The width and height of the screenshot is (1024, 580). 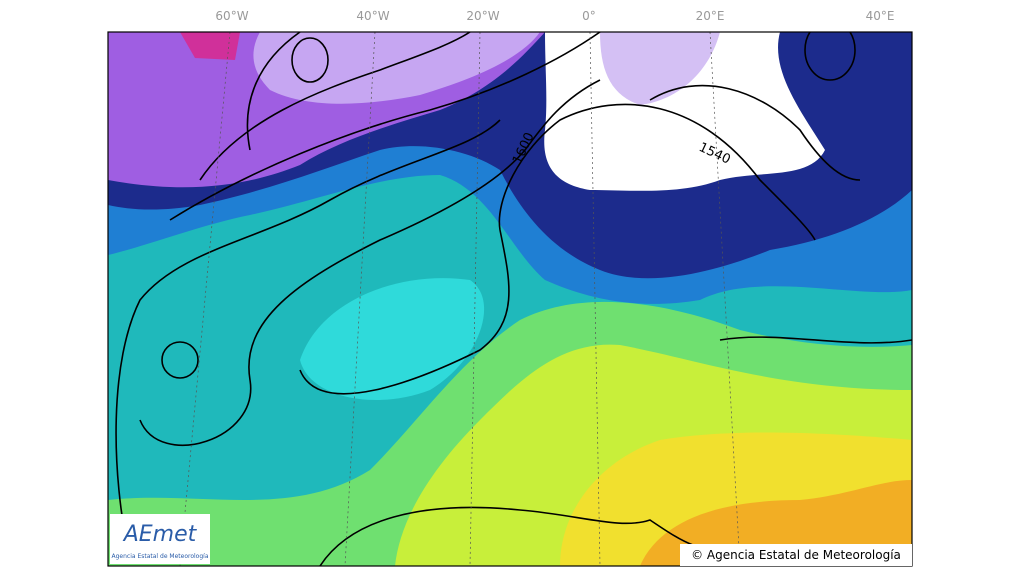 What do you see at coordinates (660, 68) in the screenshot?
I see `lavender-core` at bounding box center [660, 68].